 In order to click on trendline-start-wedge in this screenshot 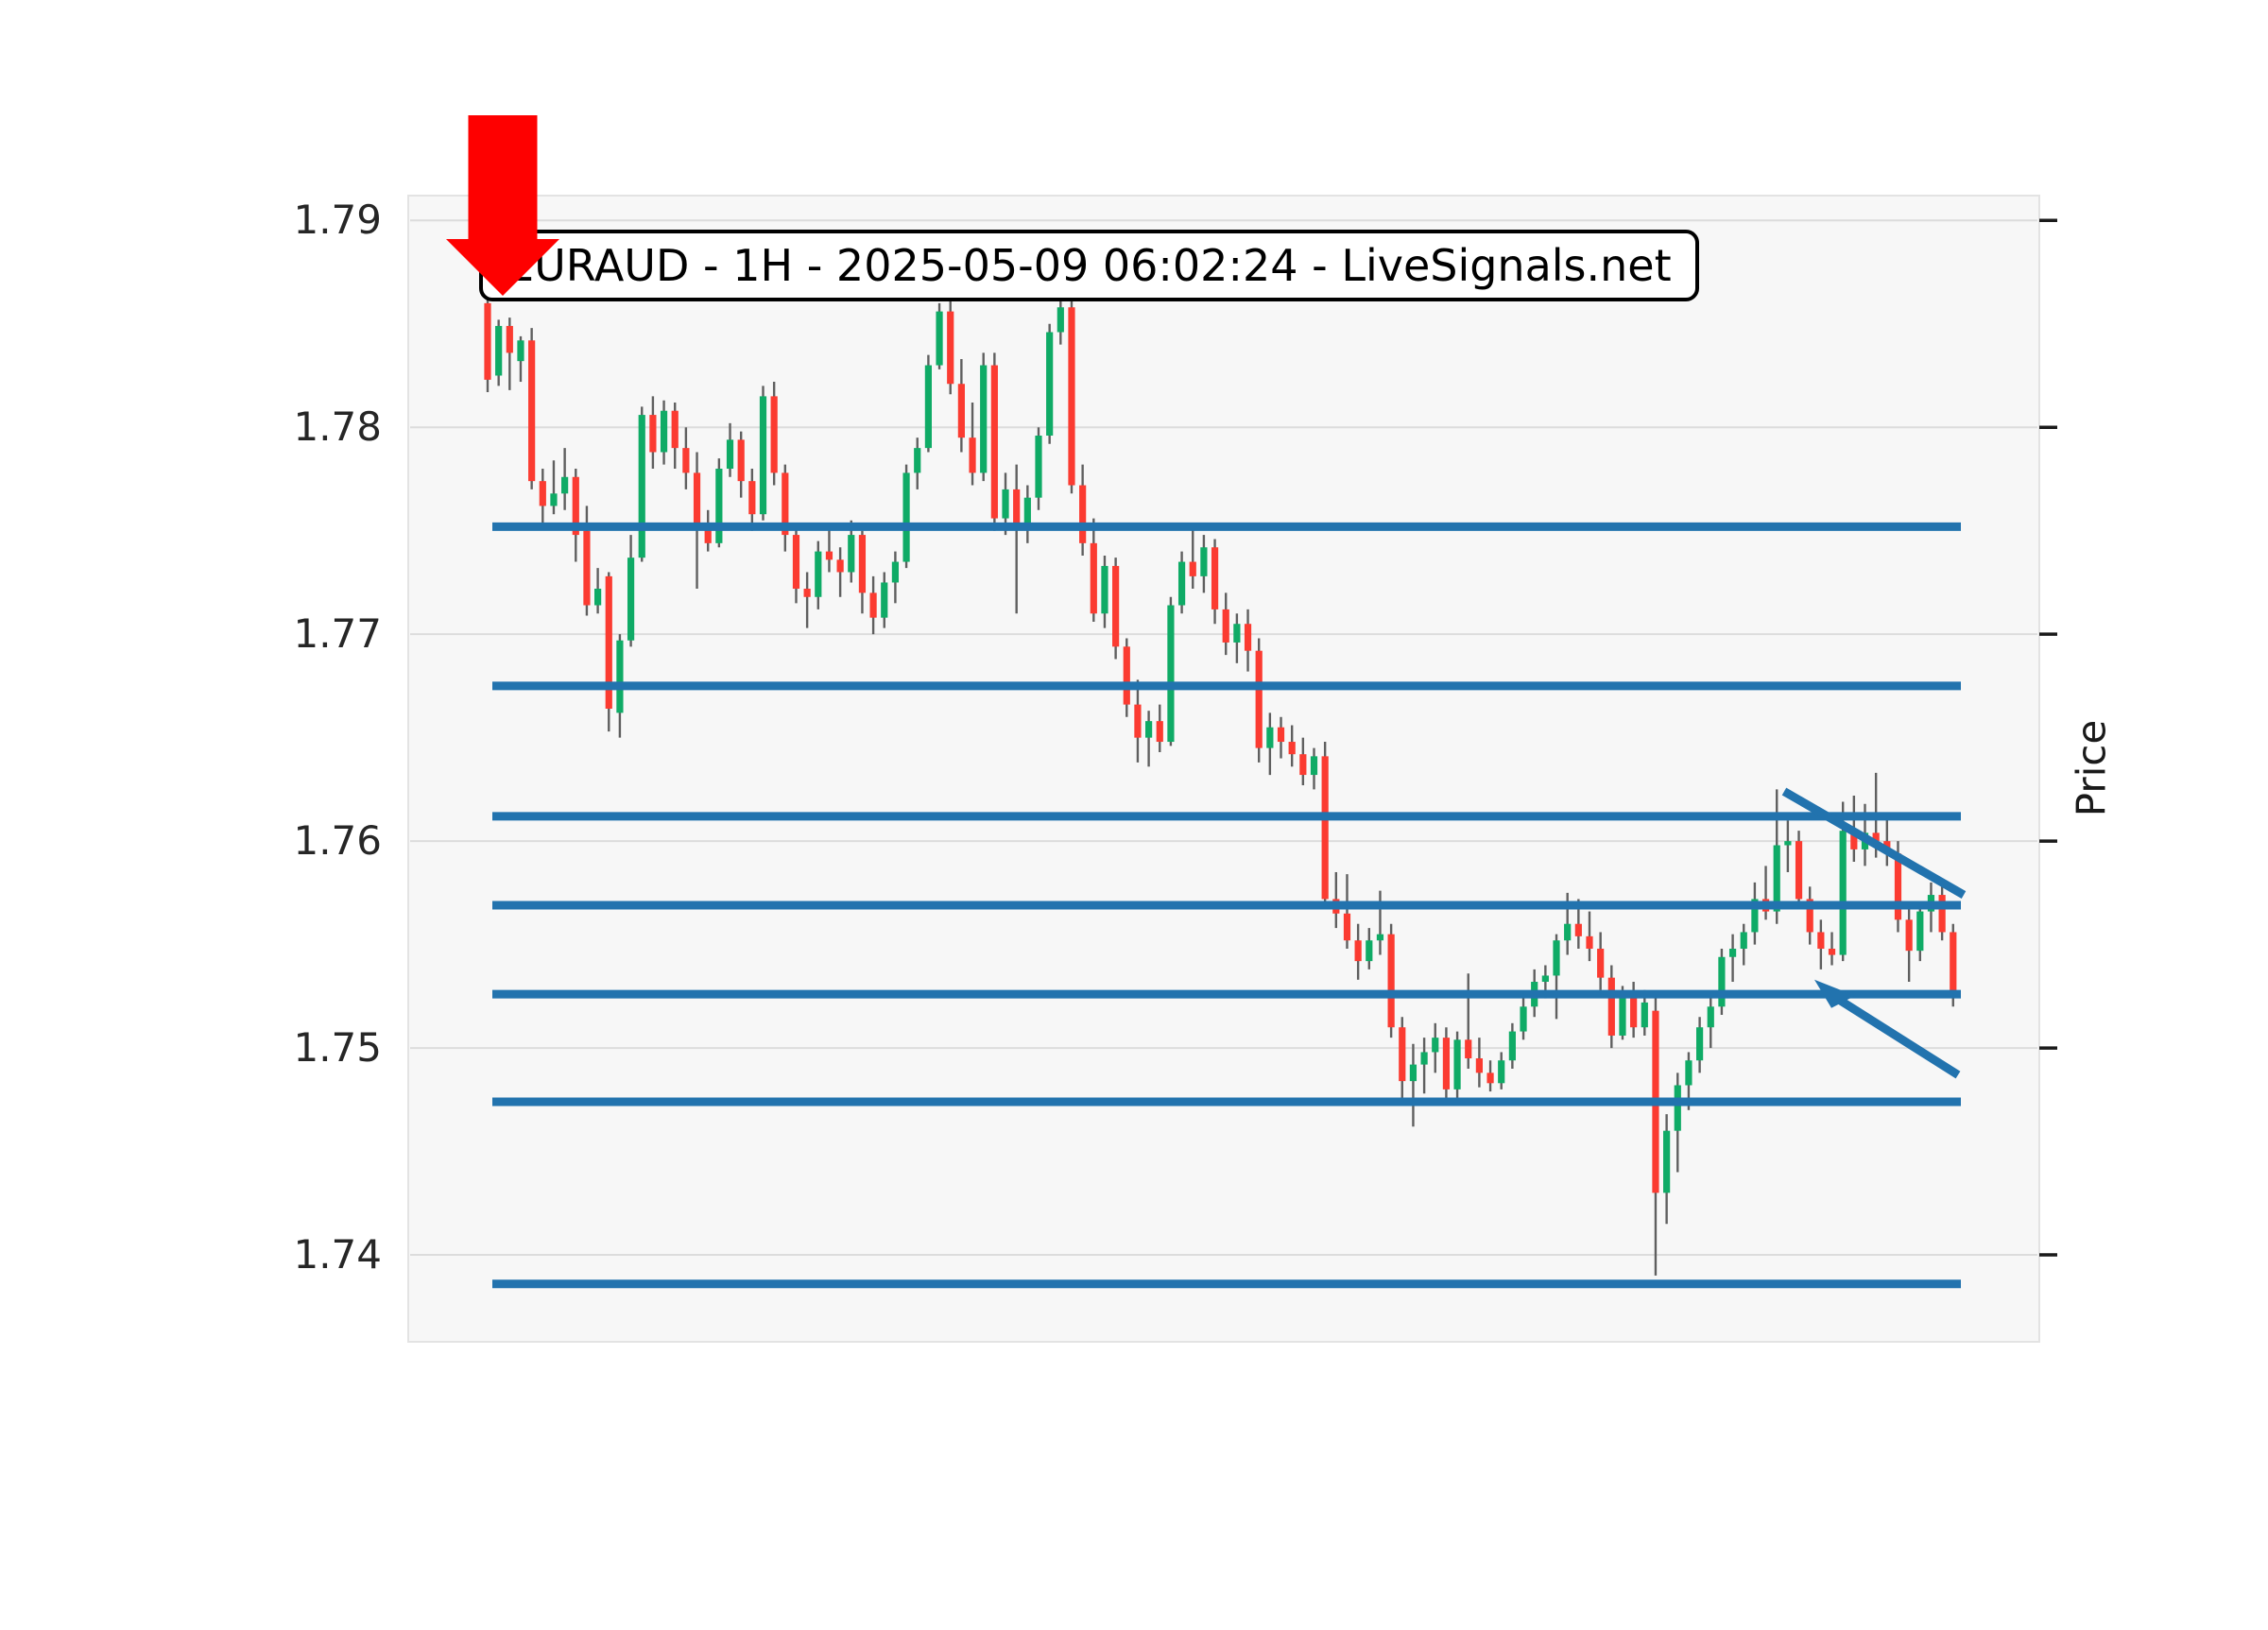, I will do `click(1834, 994)`.